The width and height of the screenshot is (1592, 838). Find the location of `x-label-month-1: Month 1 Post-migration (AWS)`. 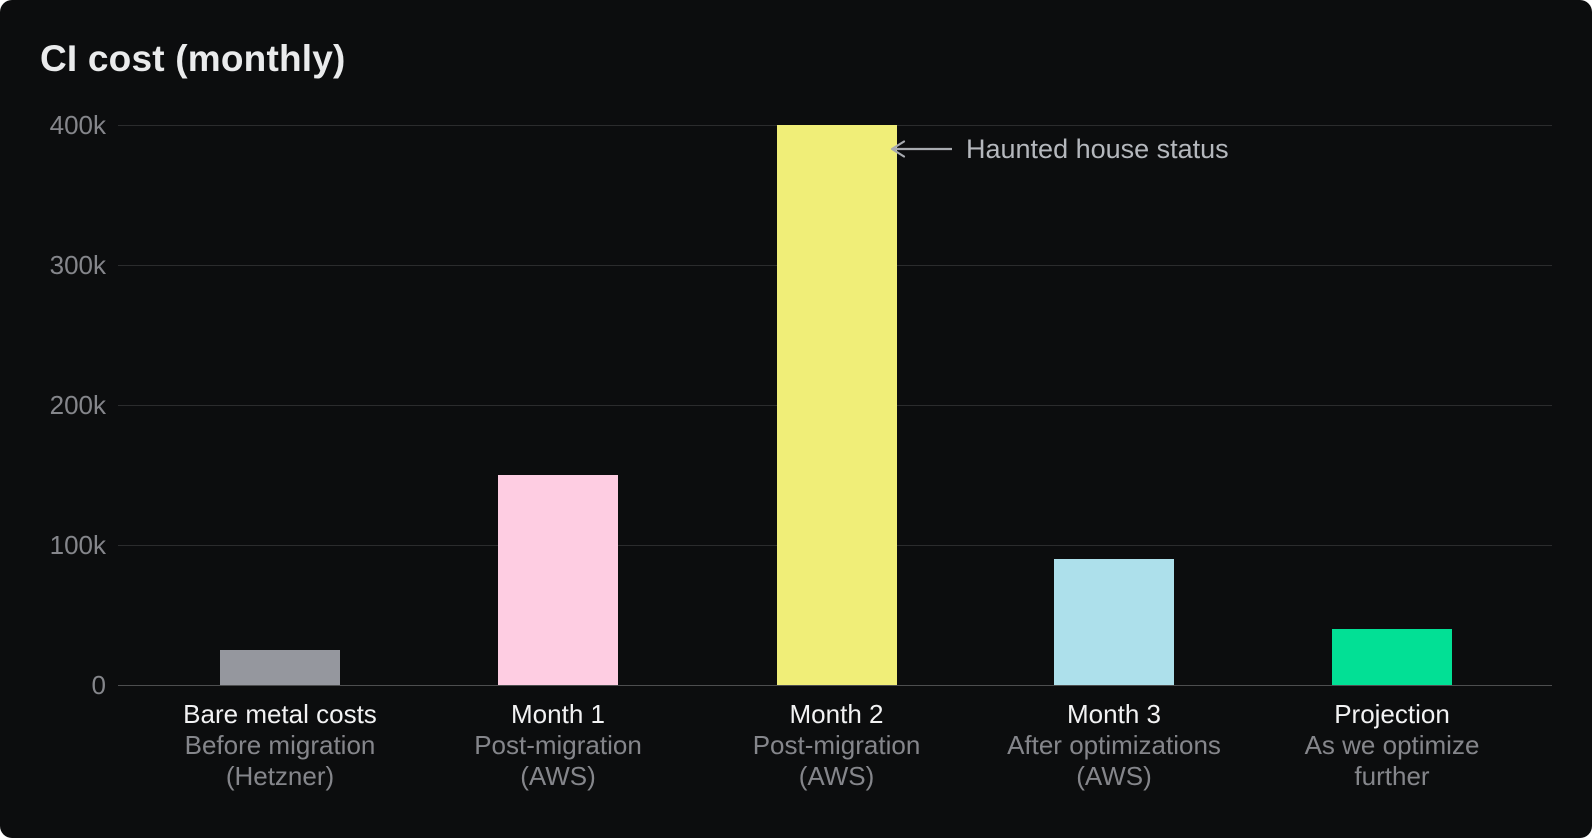

x-label-month-1: Month 1 Post-migration (AWS) is located at coordinates (558, 745).